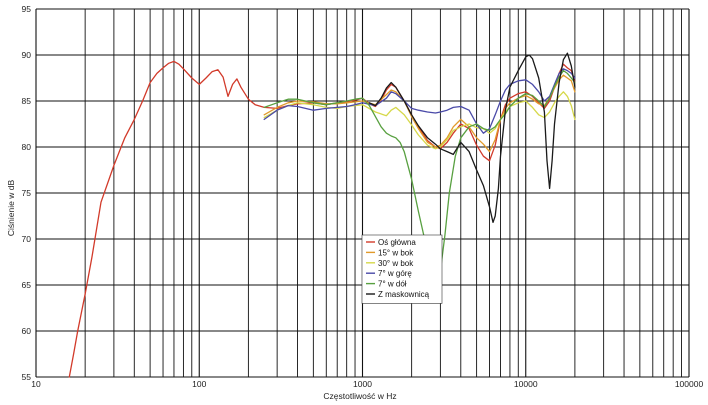 The width and height of the screenshot is (708, 405). I want to click on x-tick-label: 100, so click(199, 384).